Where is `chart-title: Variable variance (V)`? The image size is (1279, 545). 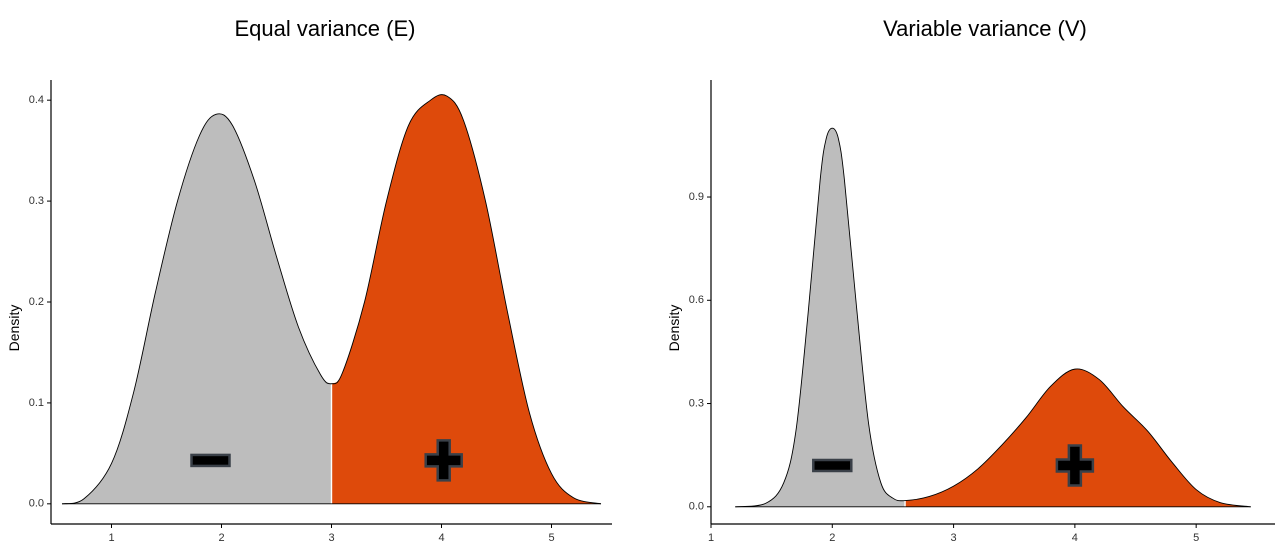
chart-title: Variable variance (V) is located at coordinates (985, 28).